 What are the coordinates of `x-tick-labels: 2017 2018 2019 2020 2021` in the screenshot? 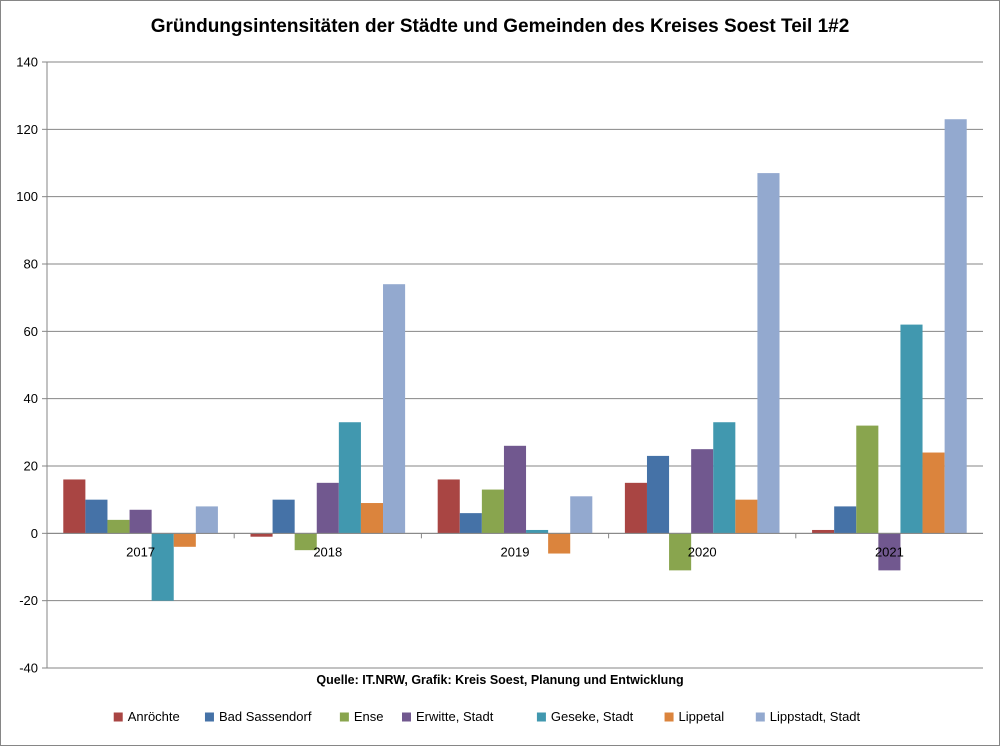 It's located at (515, 551).